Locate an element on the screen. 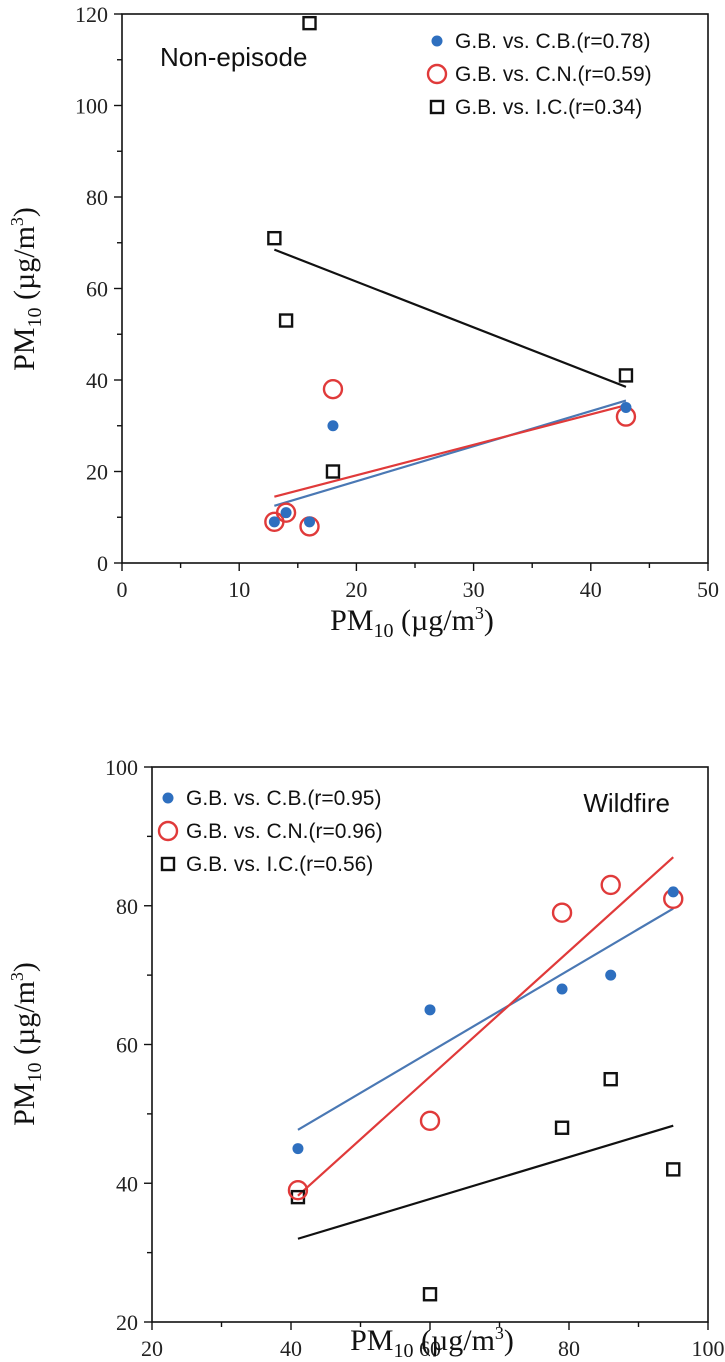 This screenshot has width=725, height=1362. panel-2-y-tick-label: 60 is located at coordinates (127, 1045).